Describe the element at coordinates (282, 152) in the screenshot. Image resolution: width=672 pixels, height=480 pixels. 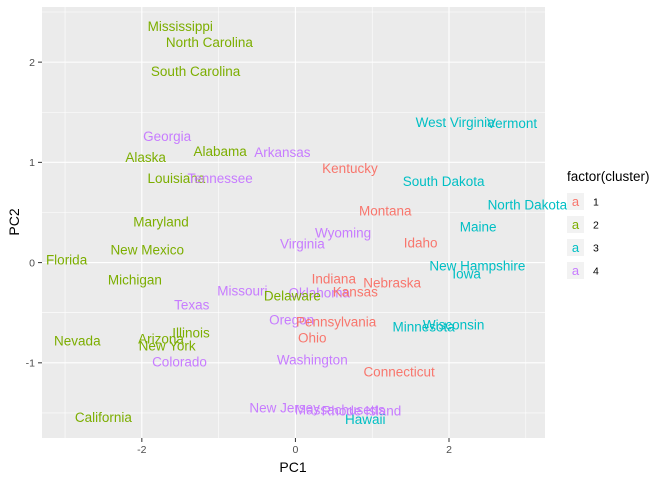
I see `point-label: Arkansas` at that location.